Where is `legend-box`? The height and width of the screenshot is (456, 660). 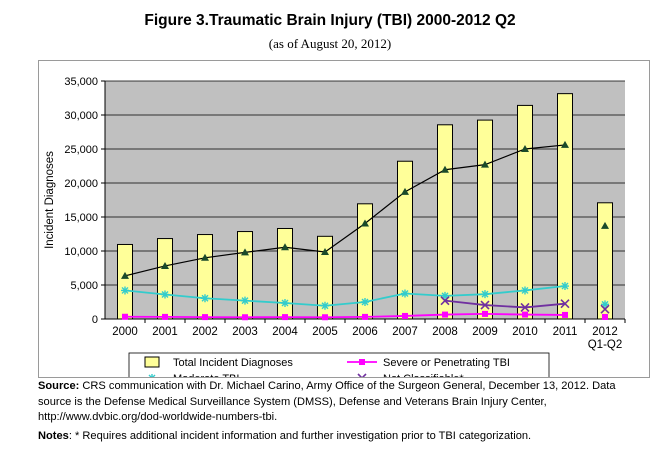
legend-box is located at coordinates (339, 364).